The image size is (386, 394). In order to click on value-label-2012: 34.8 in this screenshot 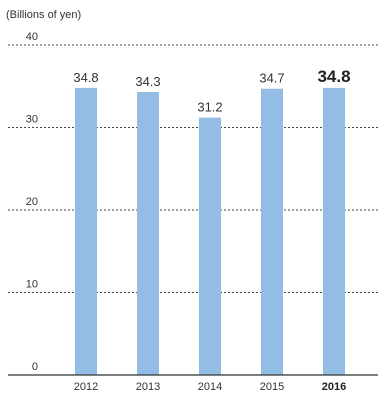, I will do `click(85, 77)`.